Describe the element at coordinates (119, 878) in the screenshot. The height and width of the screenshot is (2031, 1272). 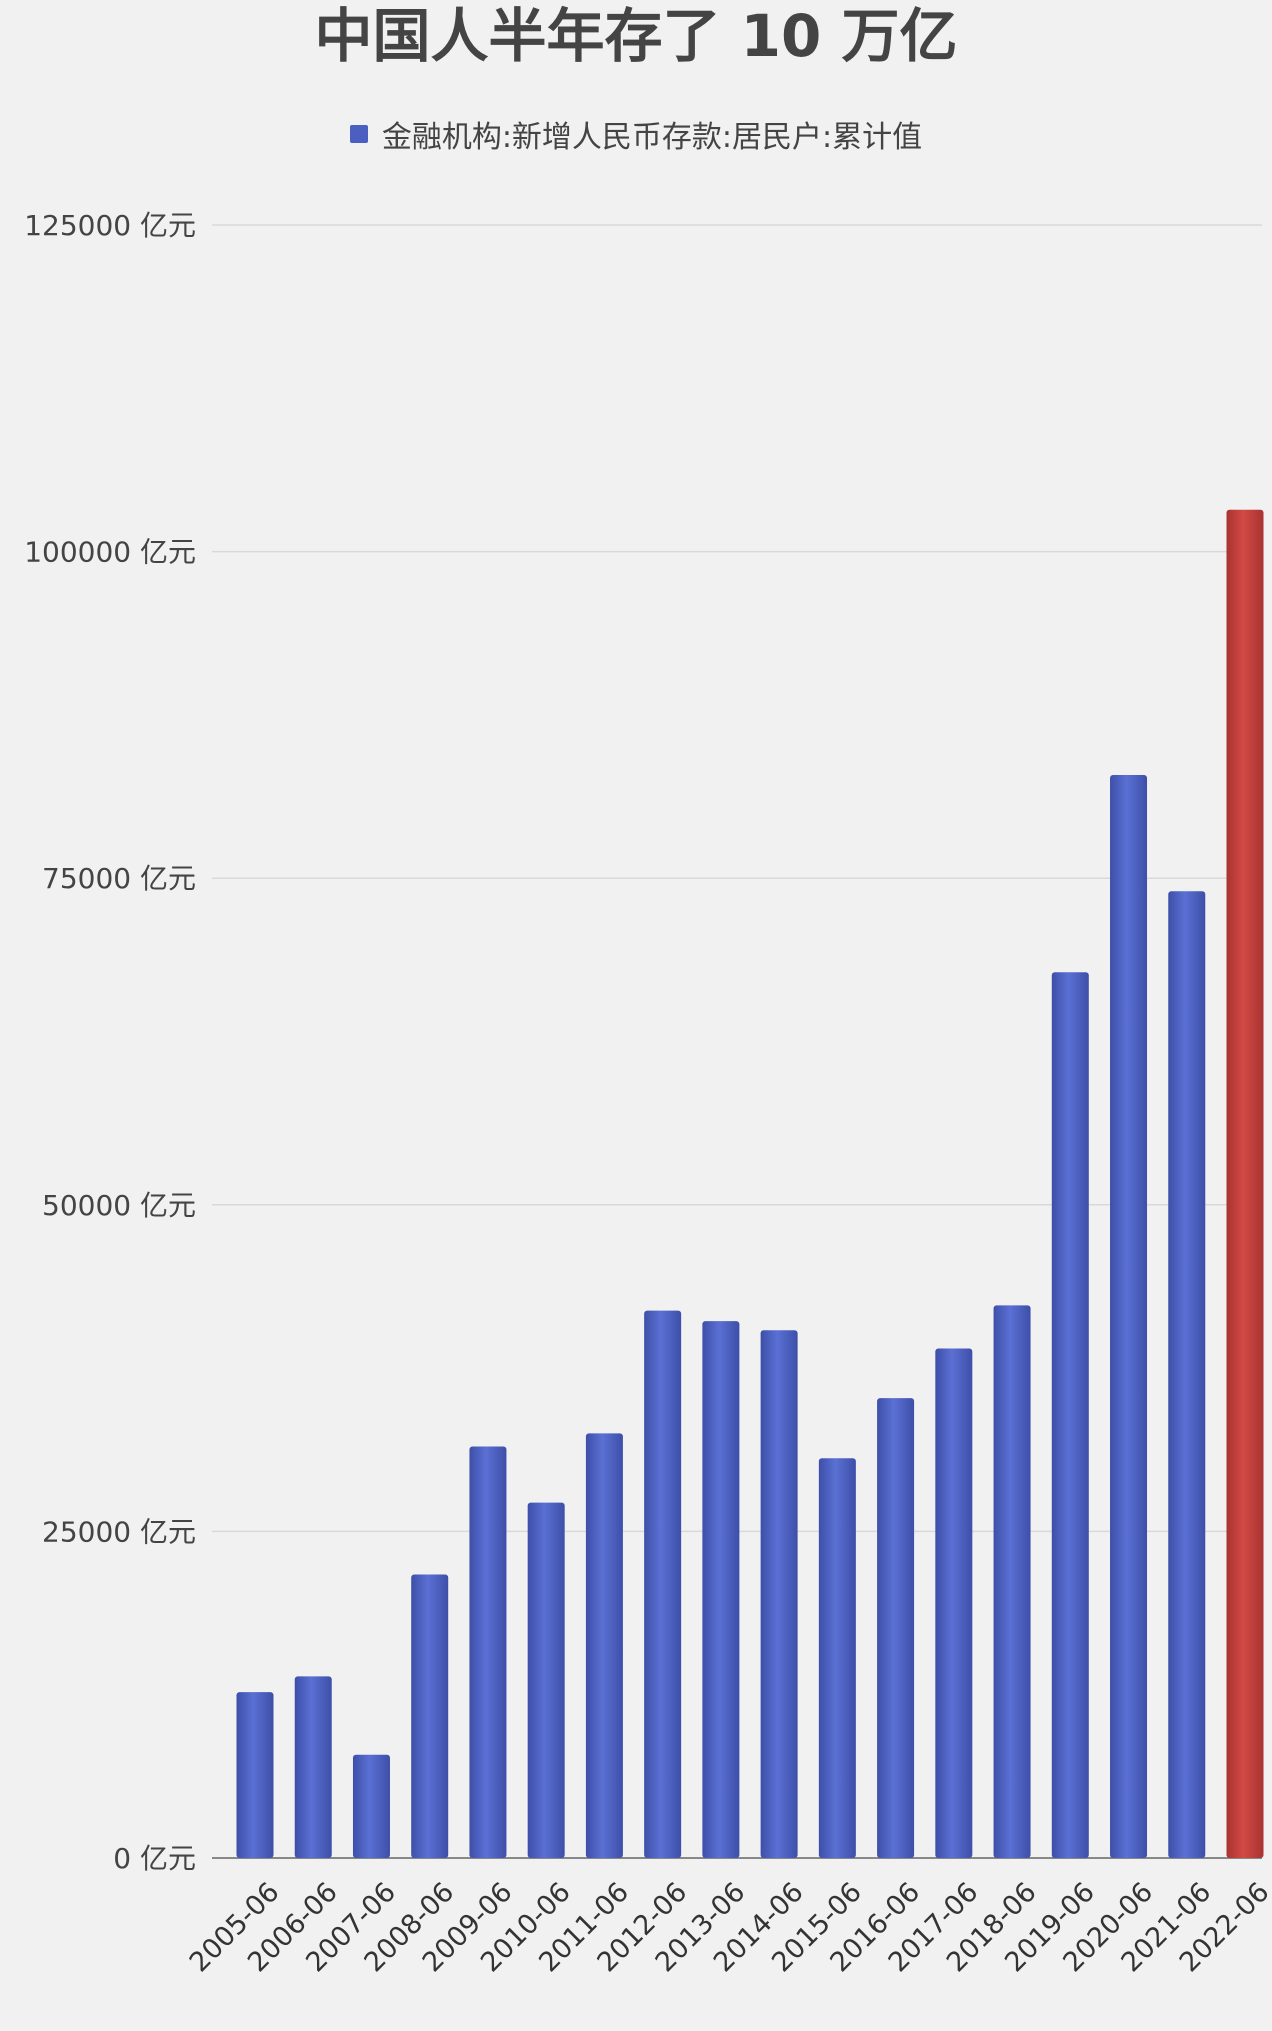
I see `y-tick-label: 75000 亿元` at that location.